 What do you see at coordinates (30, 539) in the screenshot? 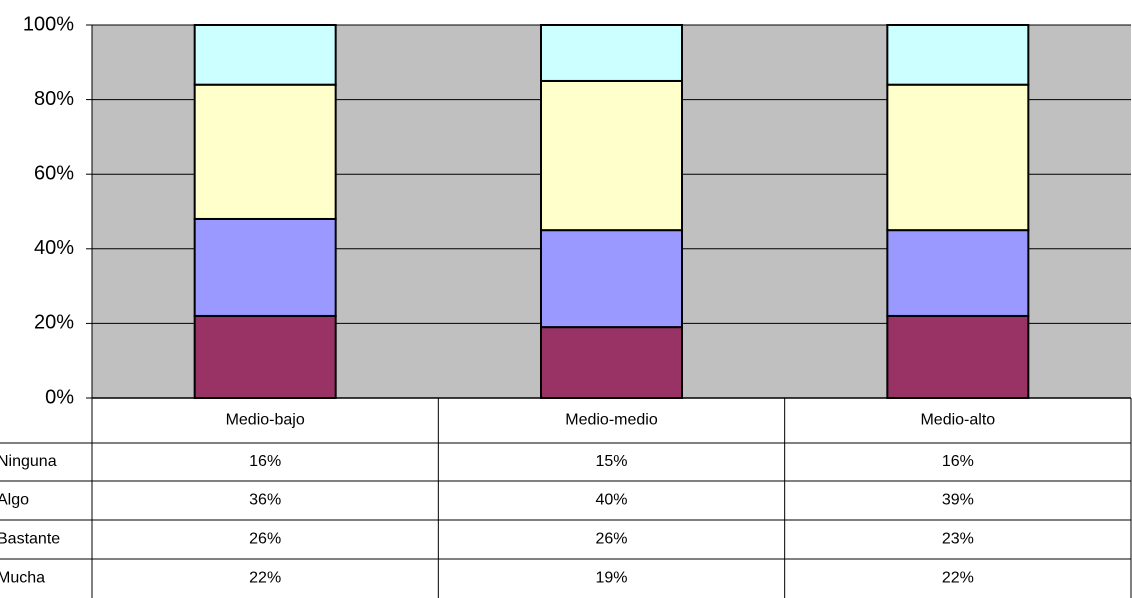
I see `legend-label: Bastante` at bounding box center [30, 539].